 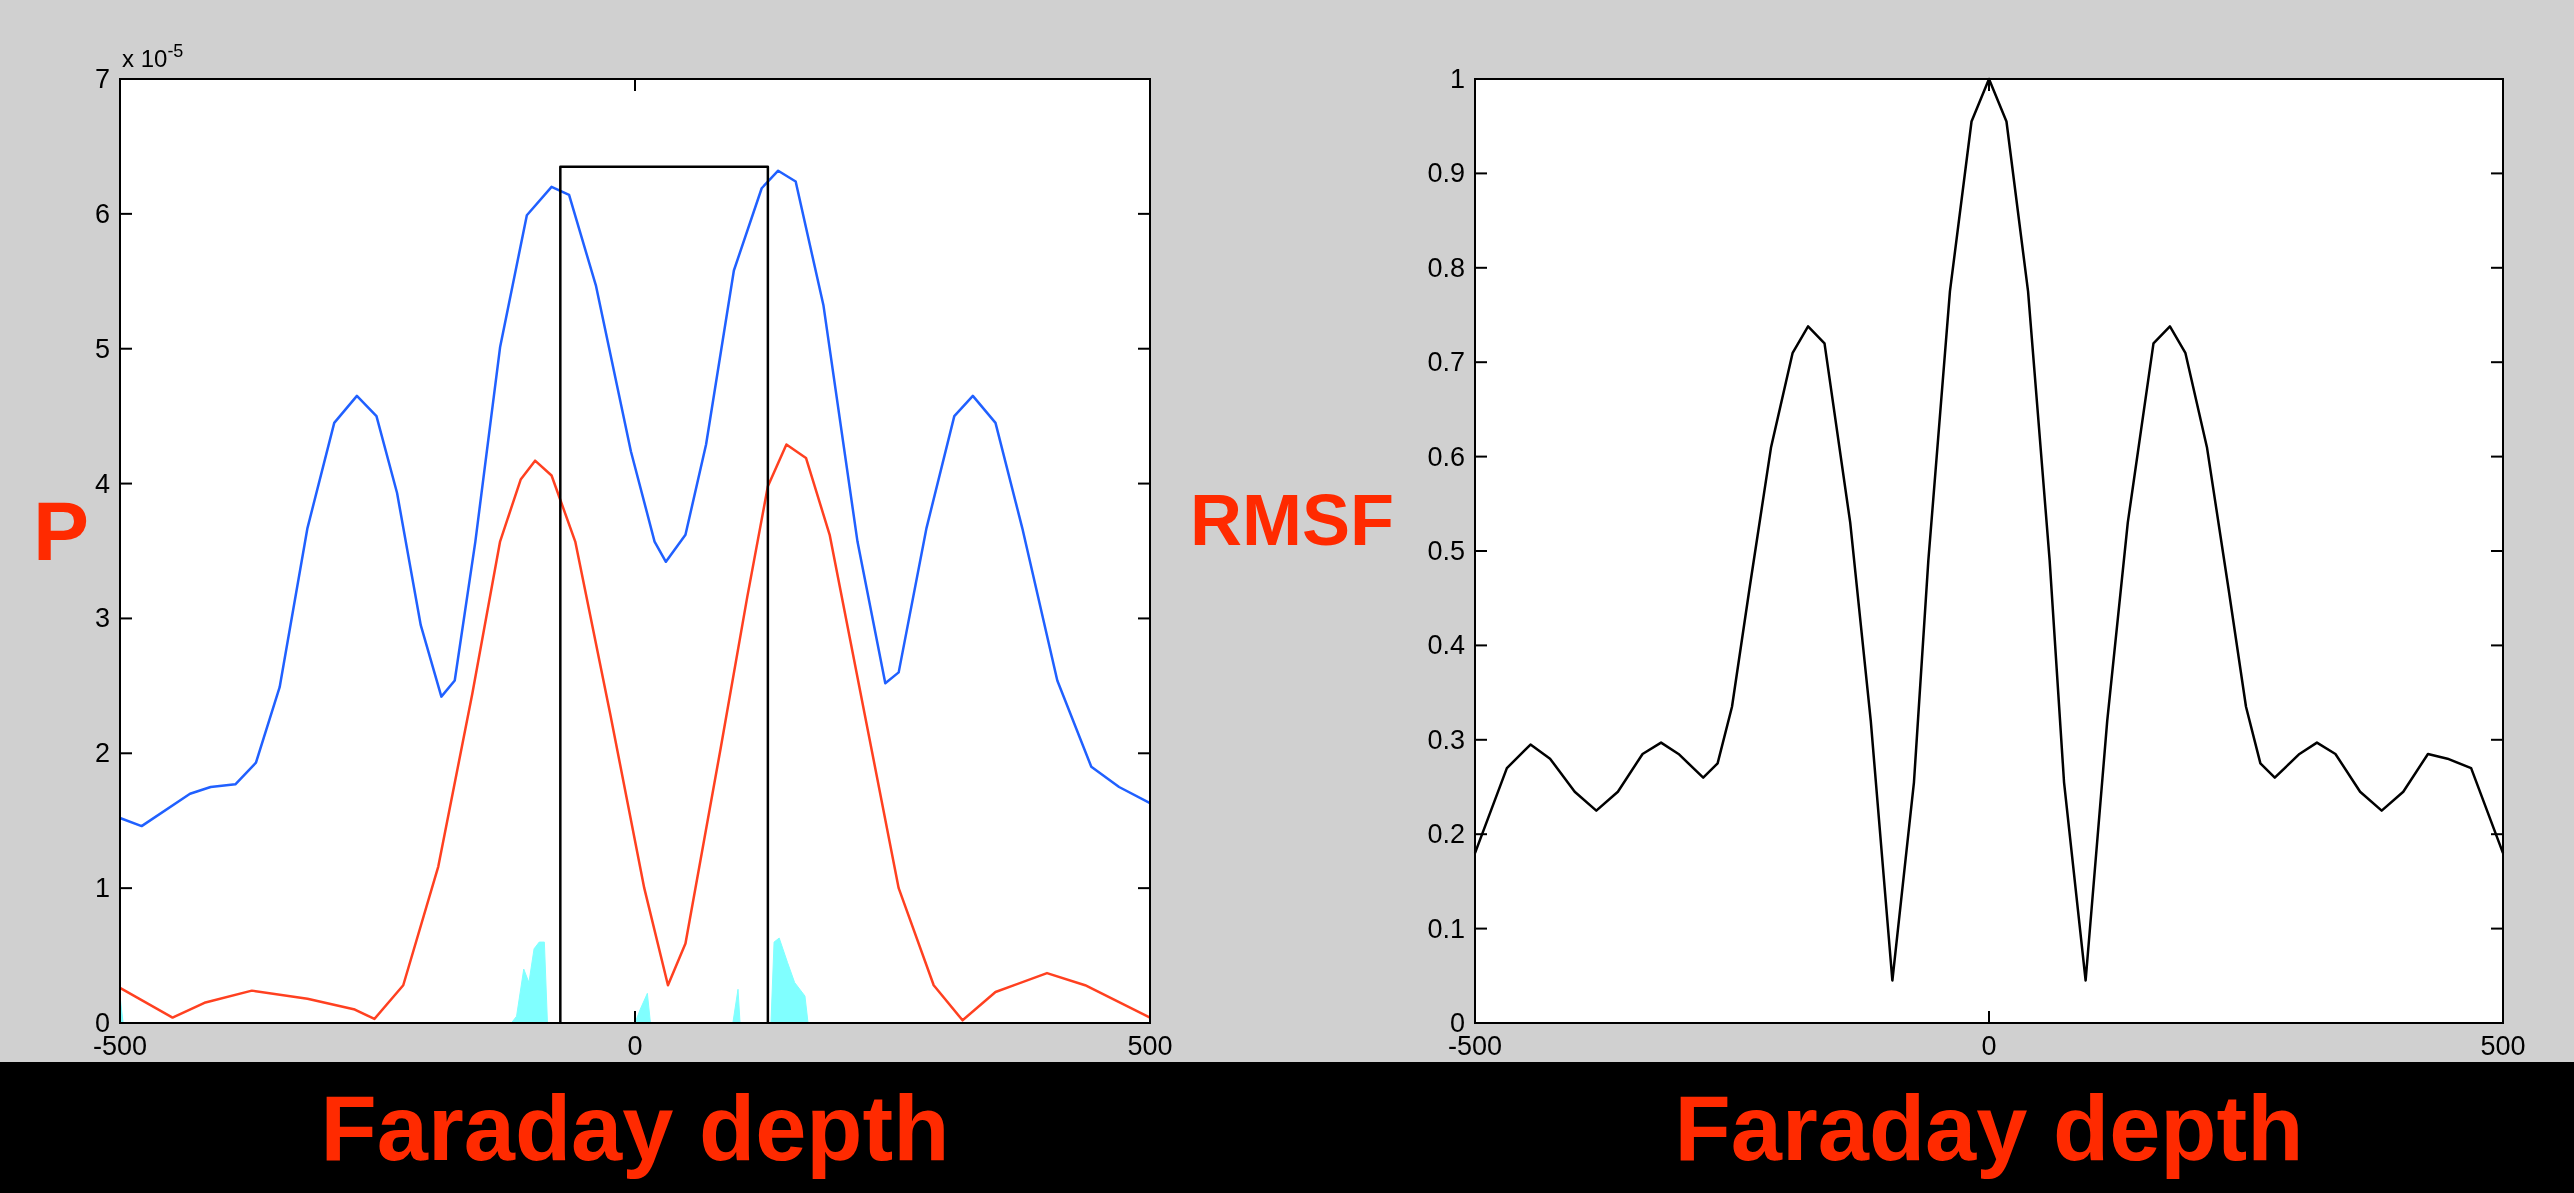 I want to click on y-tick-label: 0.8, so click(x=1446, y=267).